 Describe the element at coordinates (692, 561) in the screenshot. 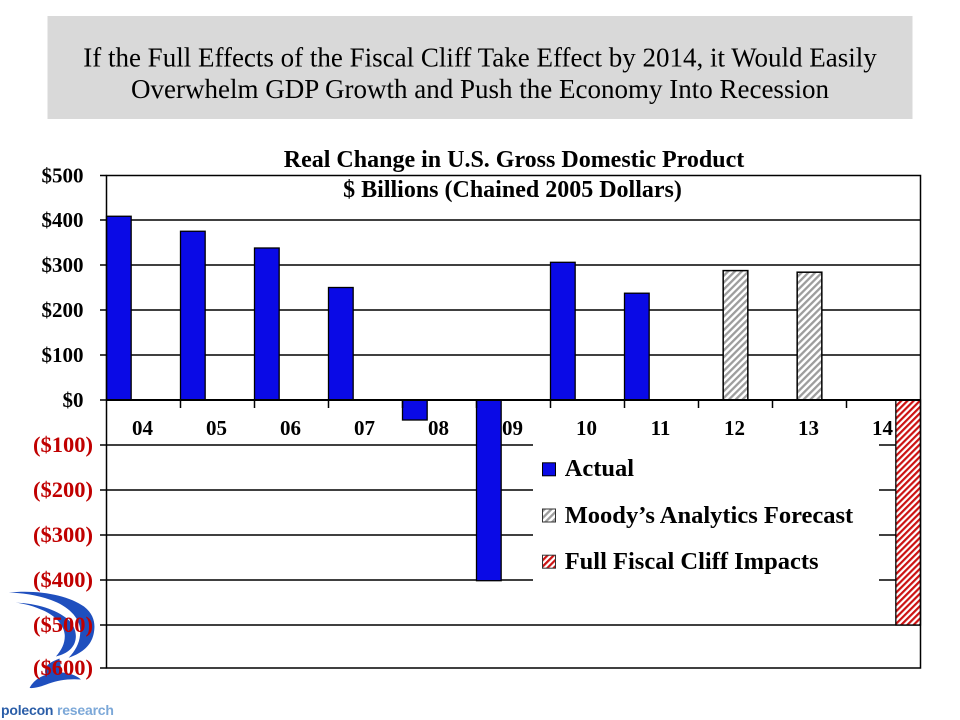

I see `svg-text: Full Fiscal Cliff Impacts` at that location.